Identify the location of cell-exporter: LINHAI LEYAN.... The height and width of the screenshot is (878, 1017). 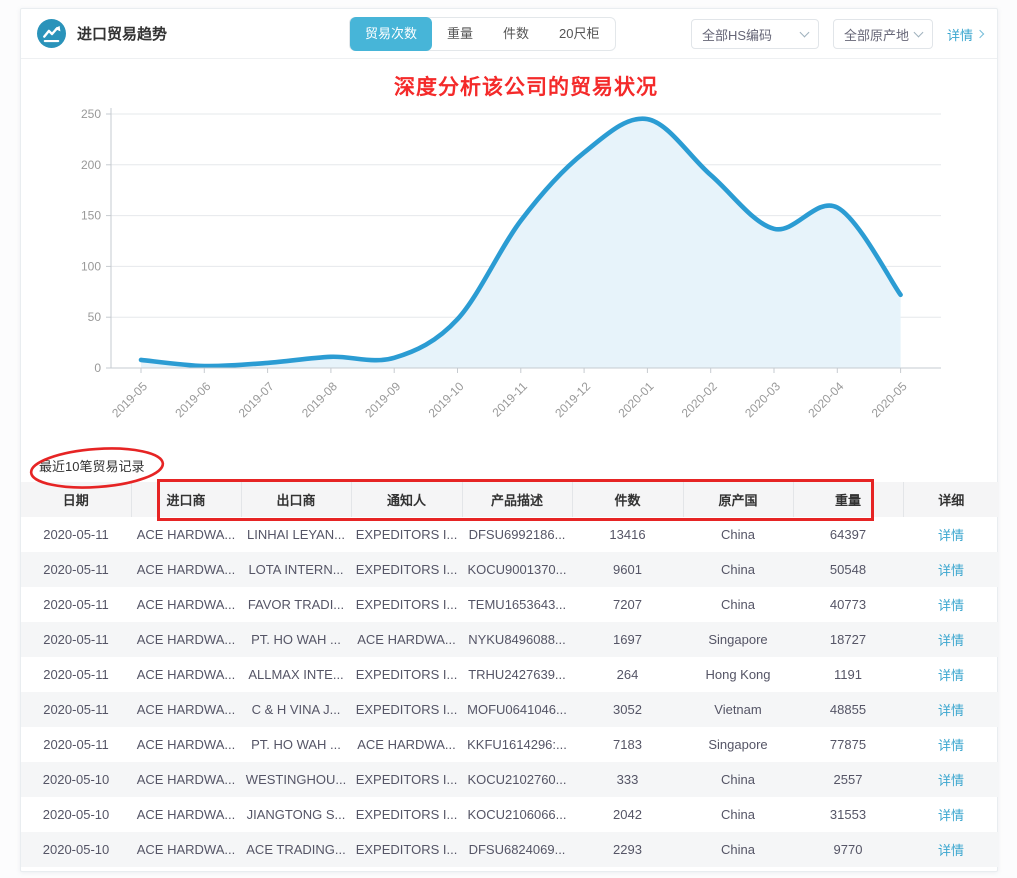
(295, 534).